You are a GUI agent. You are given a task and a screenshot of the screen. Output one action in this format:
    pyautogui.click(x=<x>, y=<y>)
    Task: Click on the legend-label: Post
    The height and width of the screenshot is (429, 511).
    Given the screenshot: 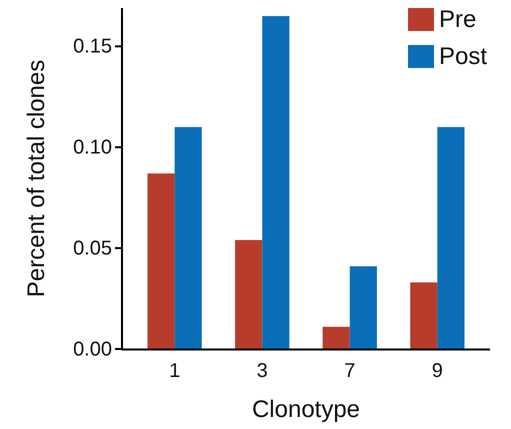 What is the action you would take?
    pyautogui.click(x=463, y=56)
    